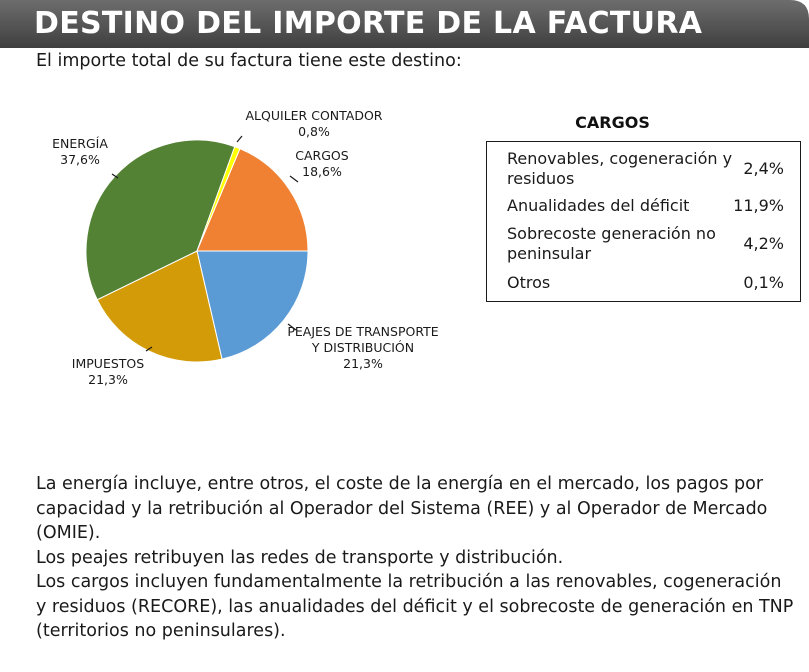  Describe the element at coordinates (314, 131) in the screenshot. I see `slice-value-label: 0,8%` at that location.